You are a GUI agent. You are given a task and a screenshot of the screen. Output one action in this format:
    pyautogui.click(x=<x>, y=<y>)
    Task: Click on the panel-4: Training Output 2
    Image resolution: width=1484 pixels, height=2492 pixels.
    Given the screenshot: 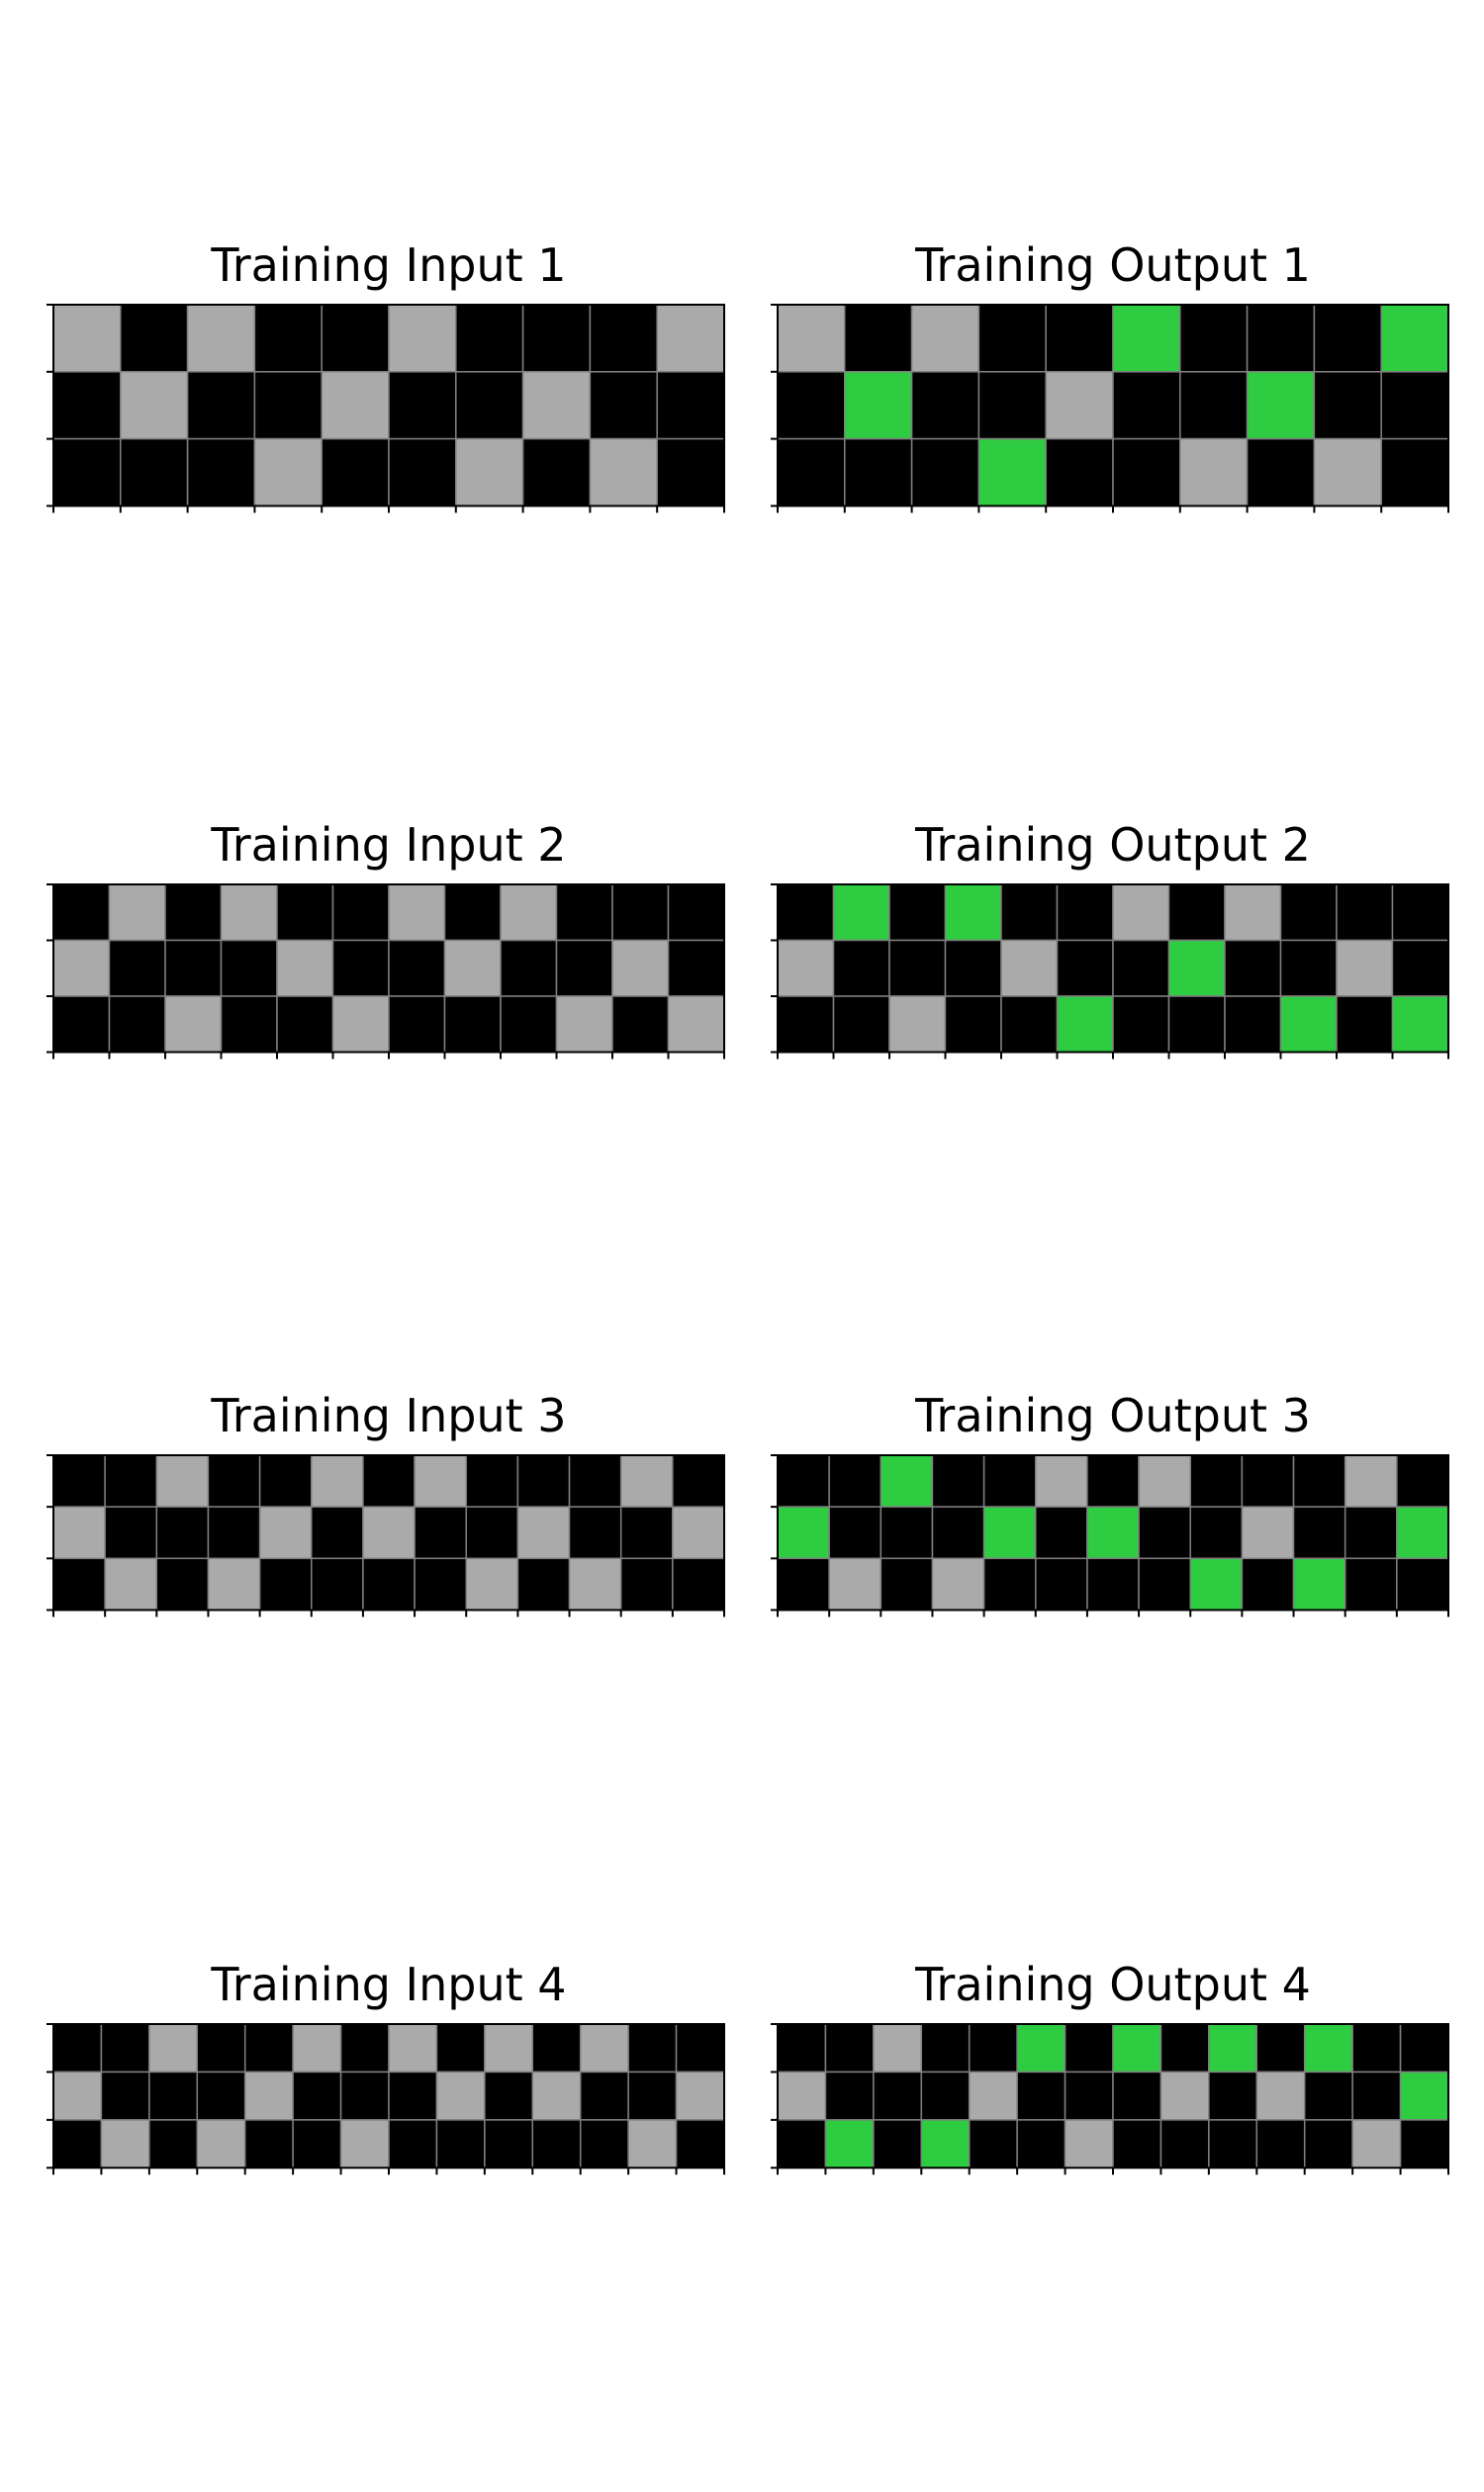 What is the action you would take?
    pyautogui.click(x=1110, y=940)
    